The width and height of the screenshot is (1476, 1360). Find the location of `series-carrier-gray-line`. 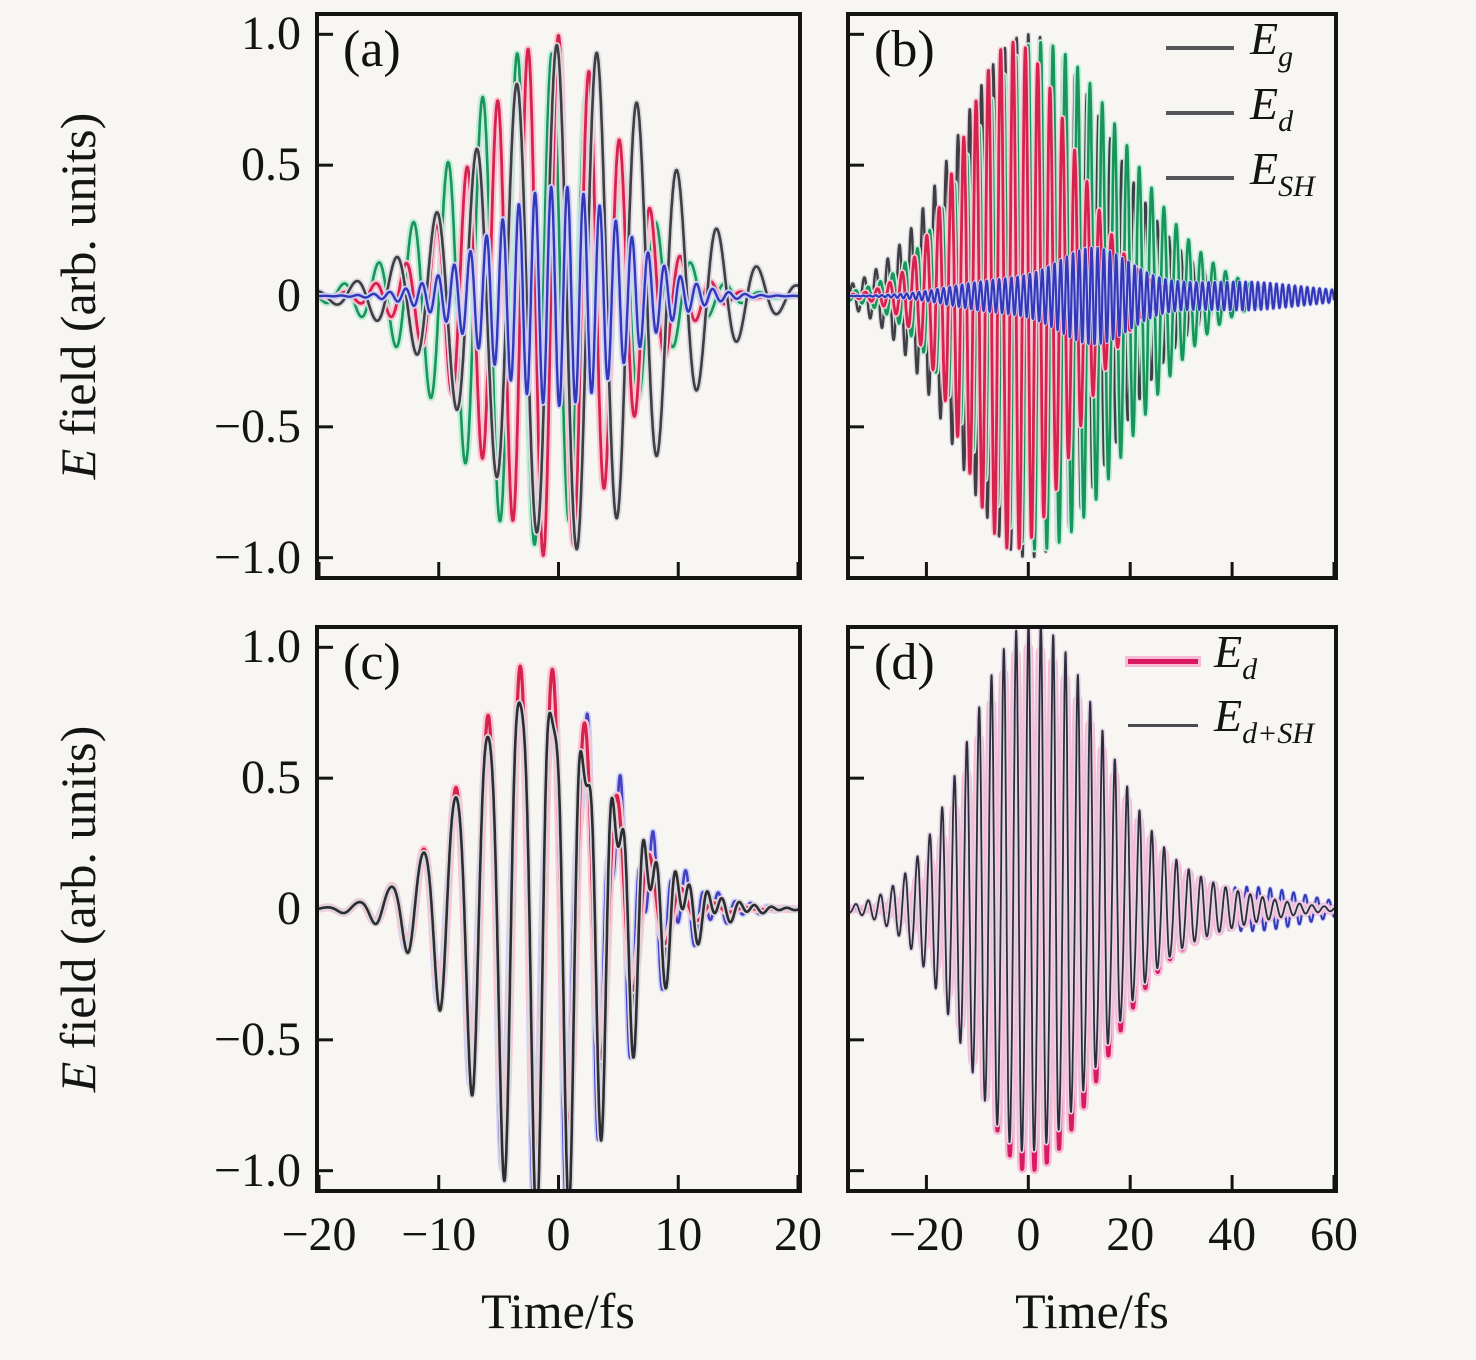

series-carrier-gray-line is located at coordinates (558, 297).